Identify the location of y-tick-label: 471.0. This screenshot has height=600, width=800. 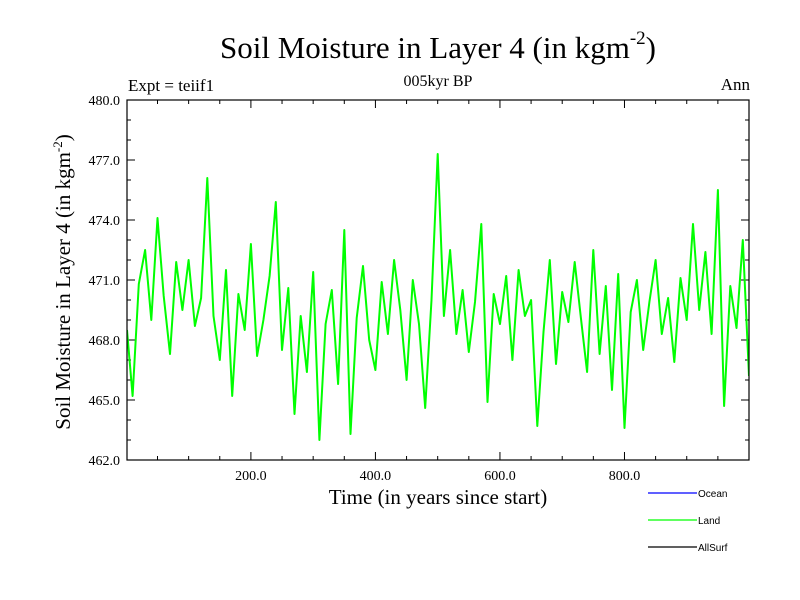
(105, 281).